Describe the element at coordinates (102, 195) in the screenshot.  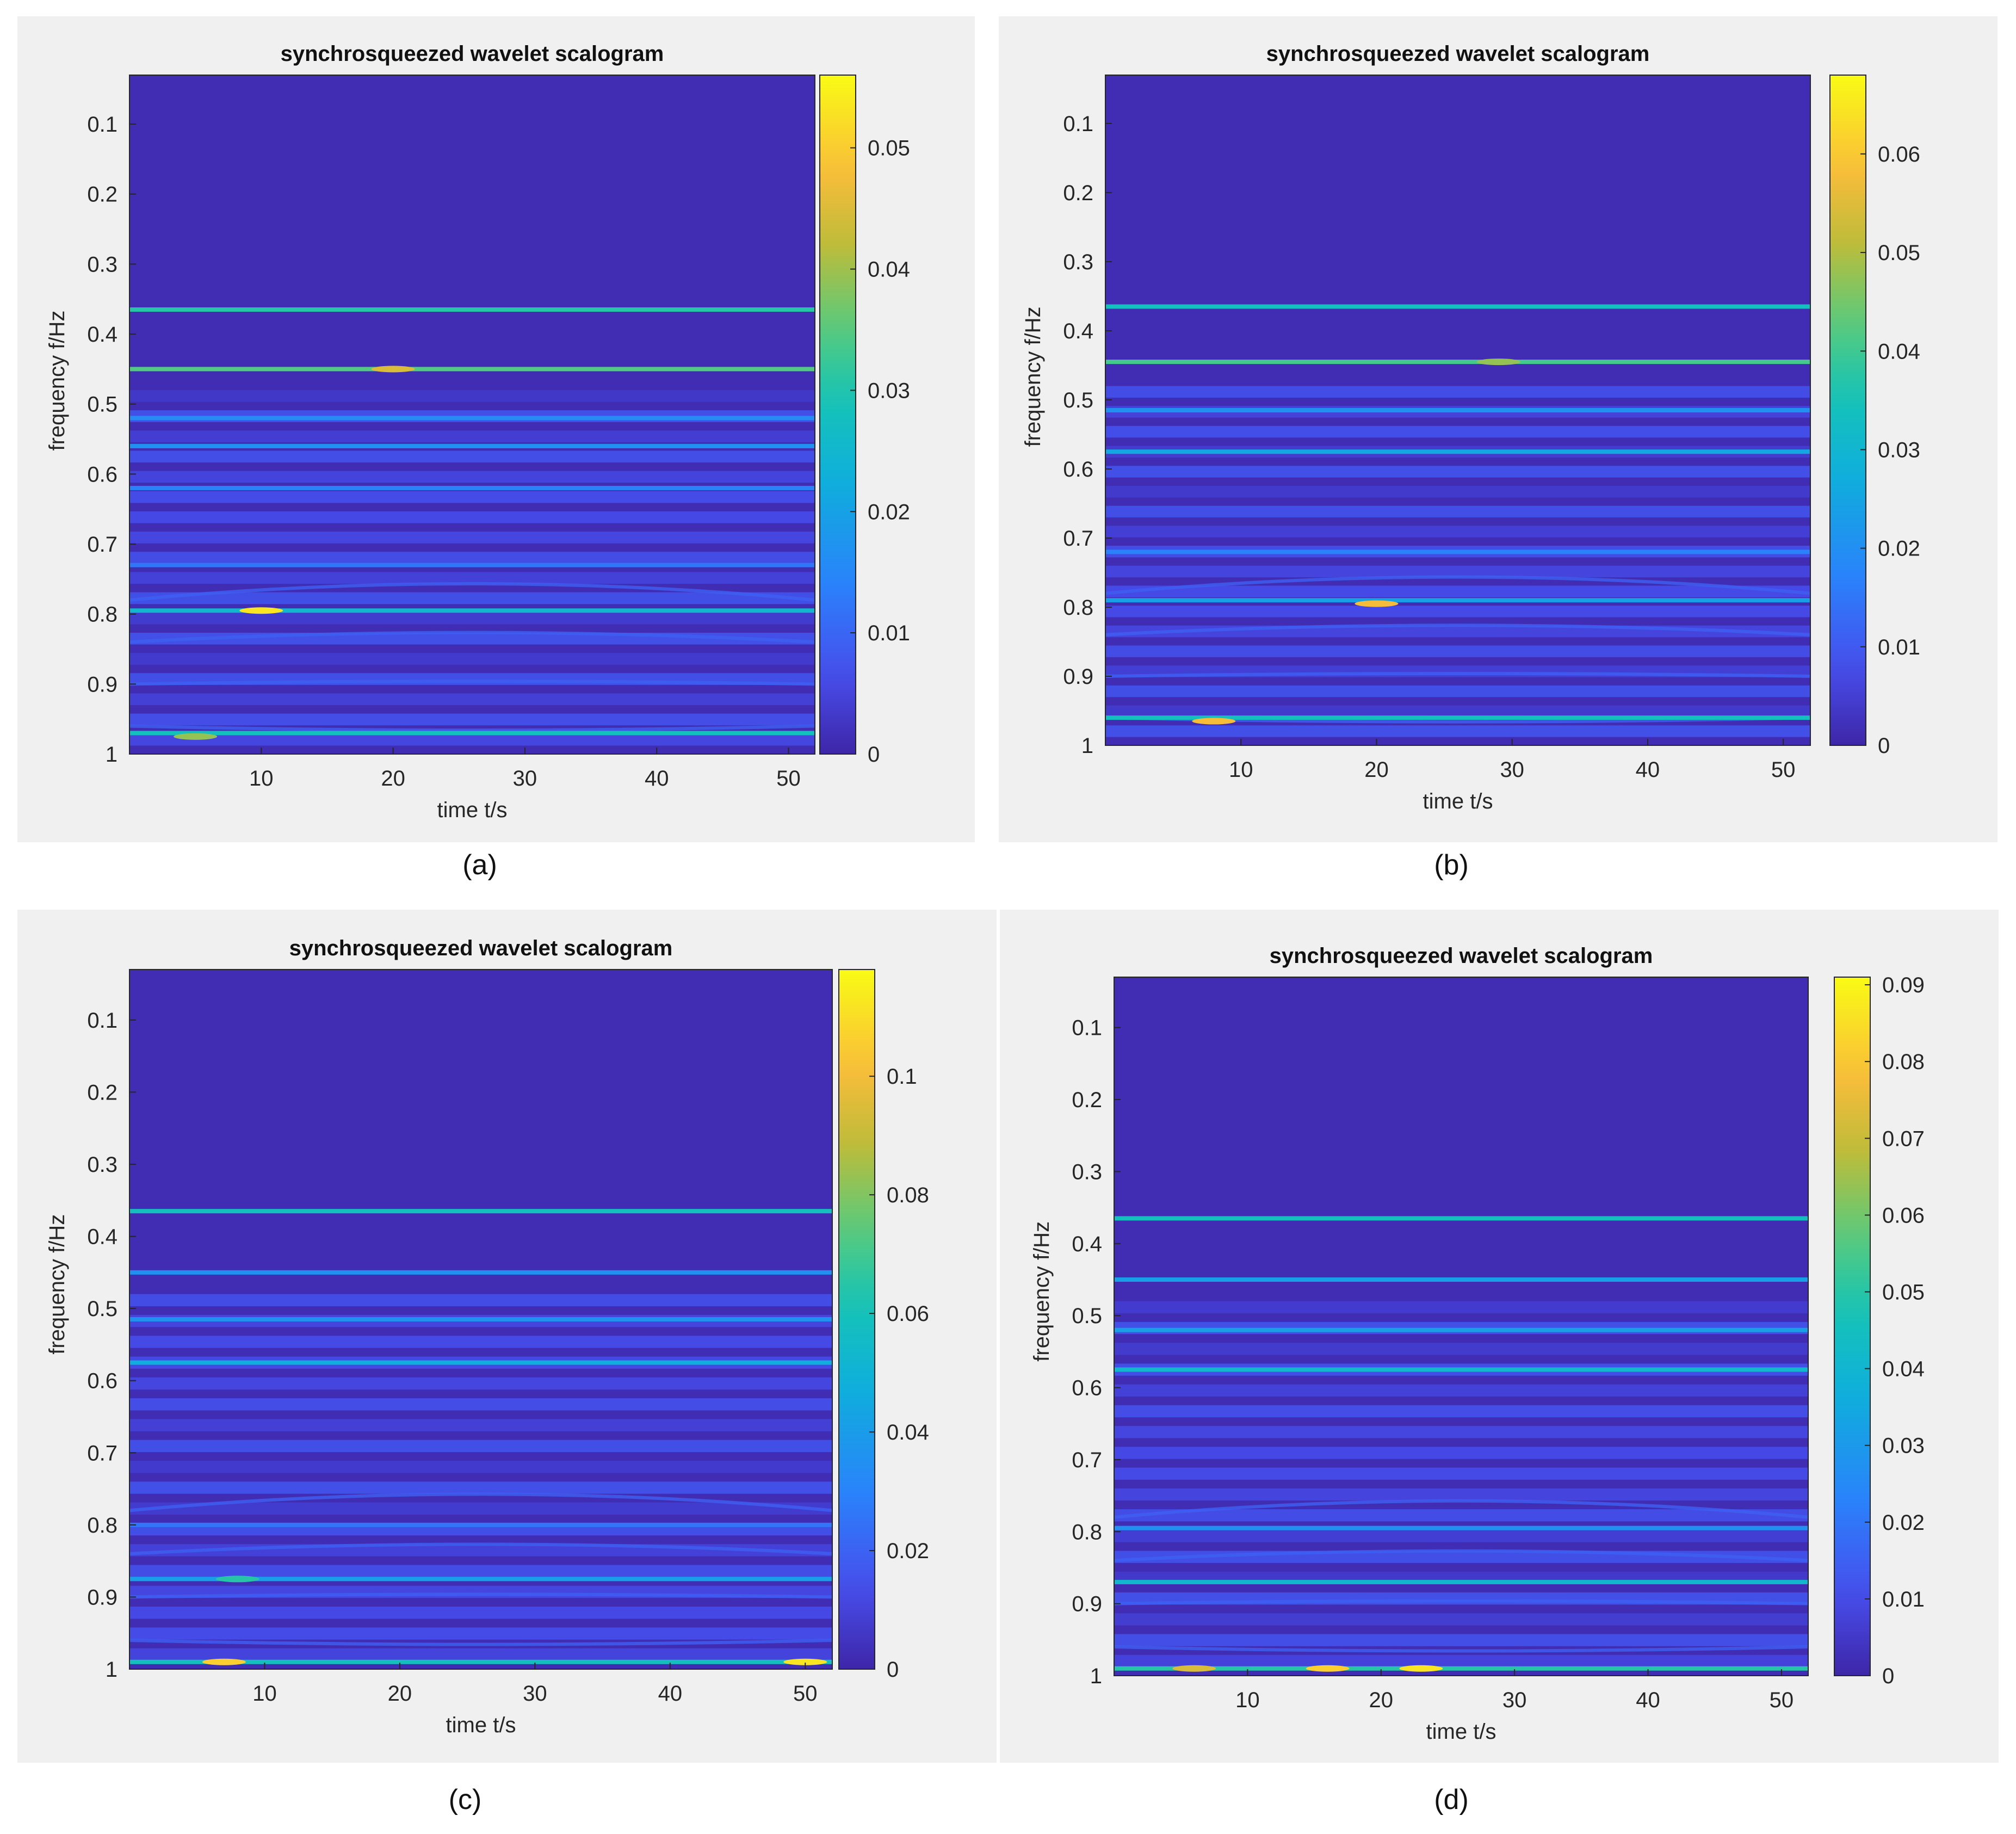
I see `y-tick-label: 0.2` at that location.